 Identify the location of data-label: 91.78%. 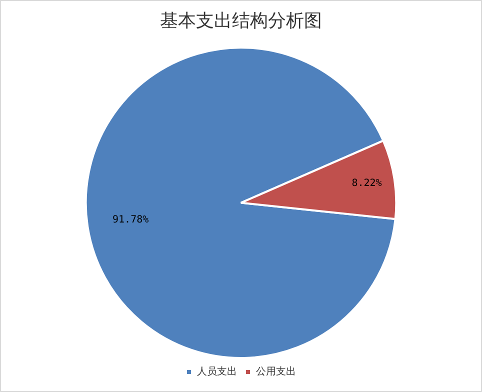
(130, 220).